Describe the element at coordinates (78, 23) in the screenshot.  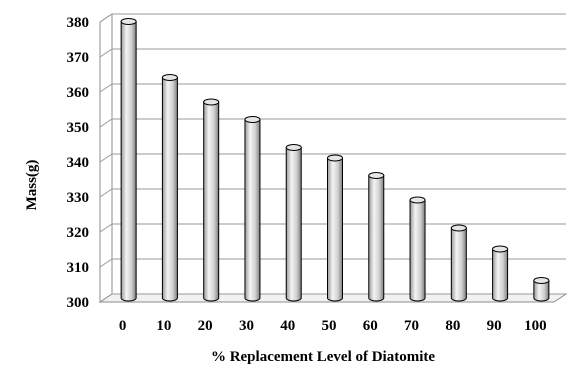
I see `y-tick-label: 380` at that location.